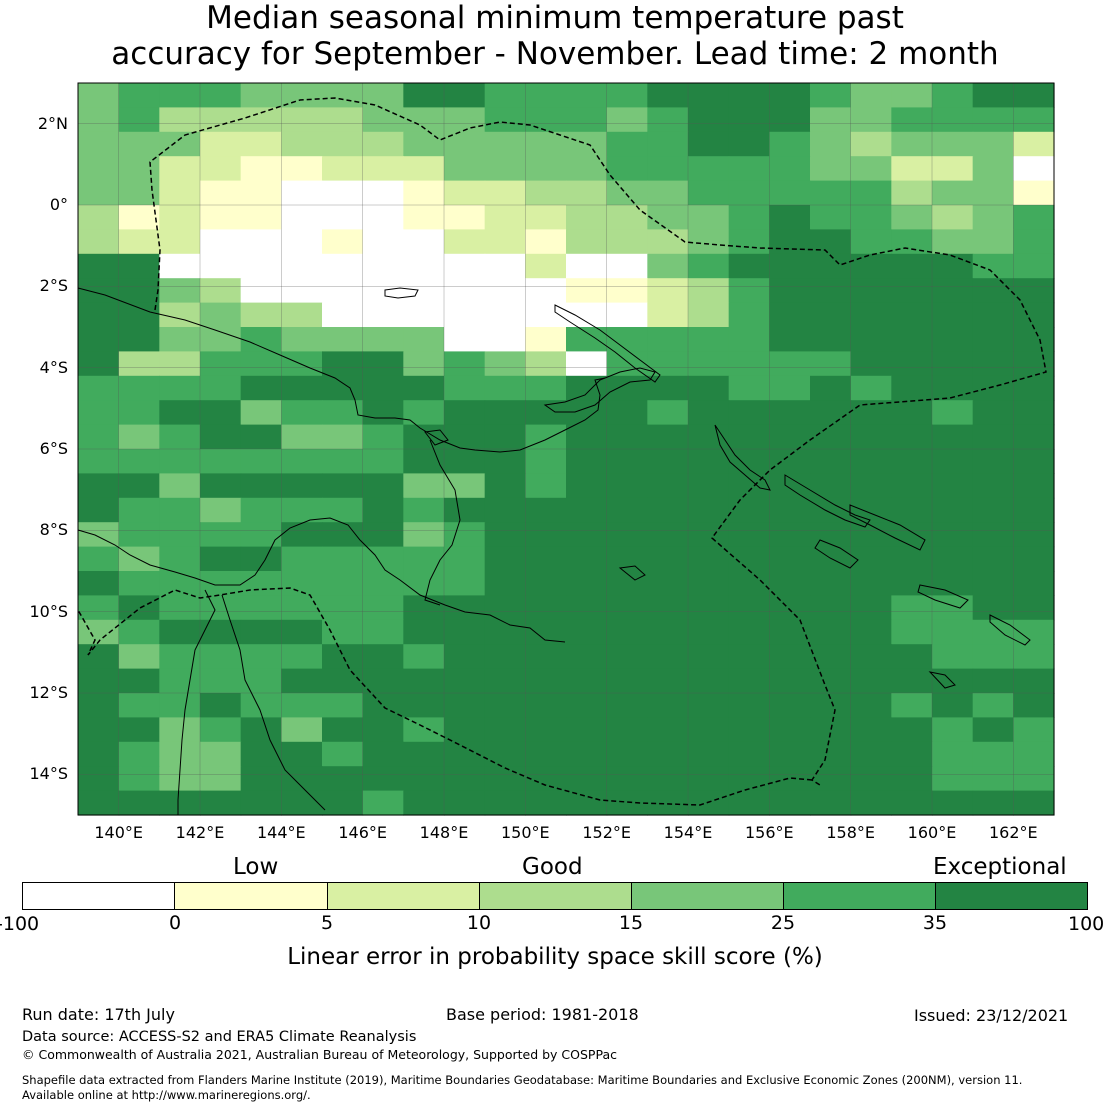 This screenshot has height=1110, width=1110. What do you see at coordinates (1086, 924) in the screenshot?
I see `colorbar-tick-label: 100` at bounding box center [1086, 924].